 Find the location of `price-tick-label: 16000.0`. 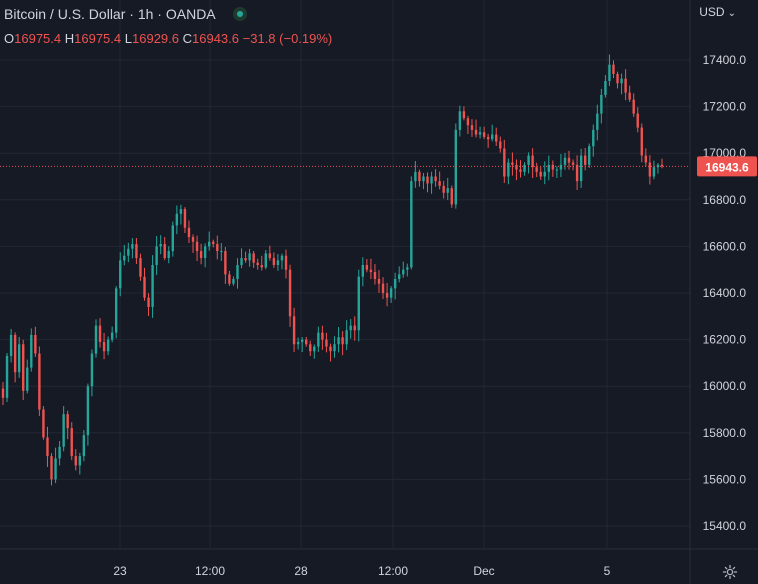

price-tick-label: 16000.0 is located at coordinates (725, 386).